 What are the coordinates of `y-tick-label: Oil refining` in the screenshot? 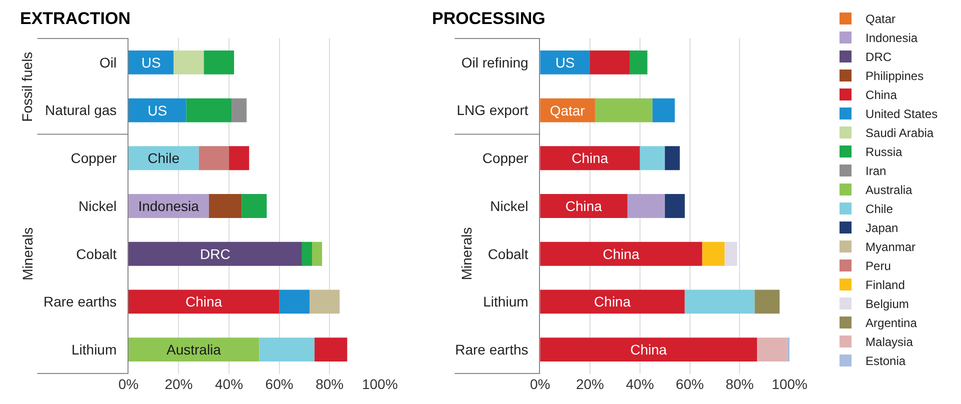 It's located at (494, 62).